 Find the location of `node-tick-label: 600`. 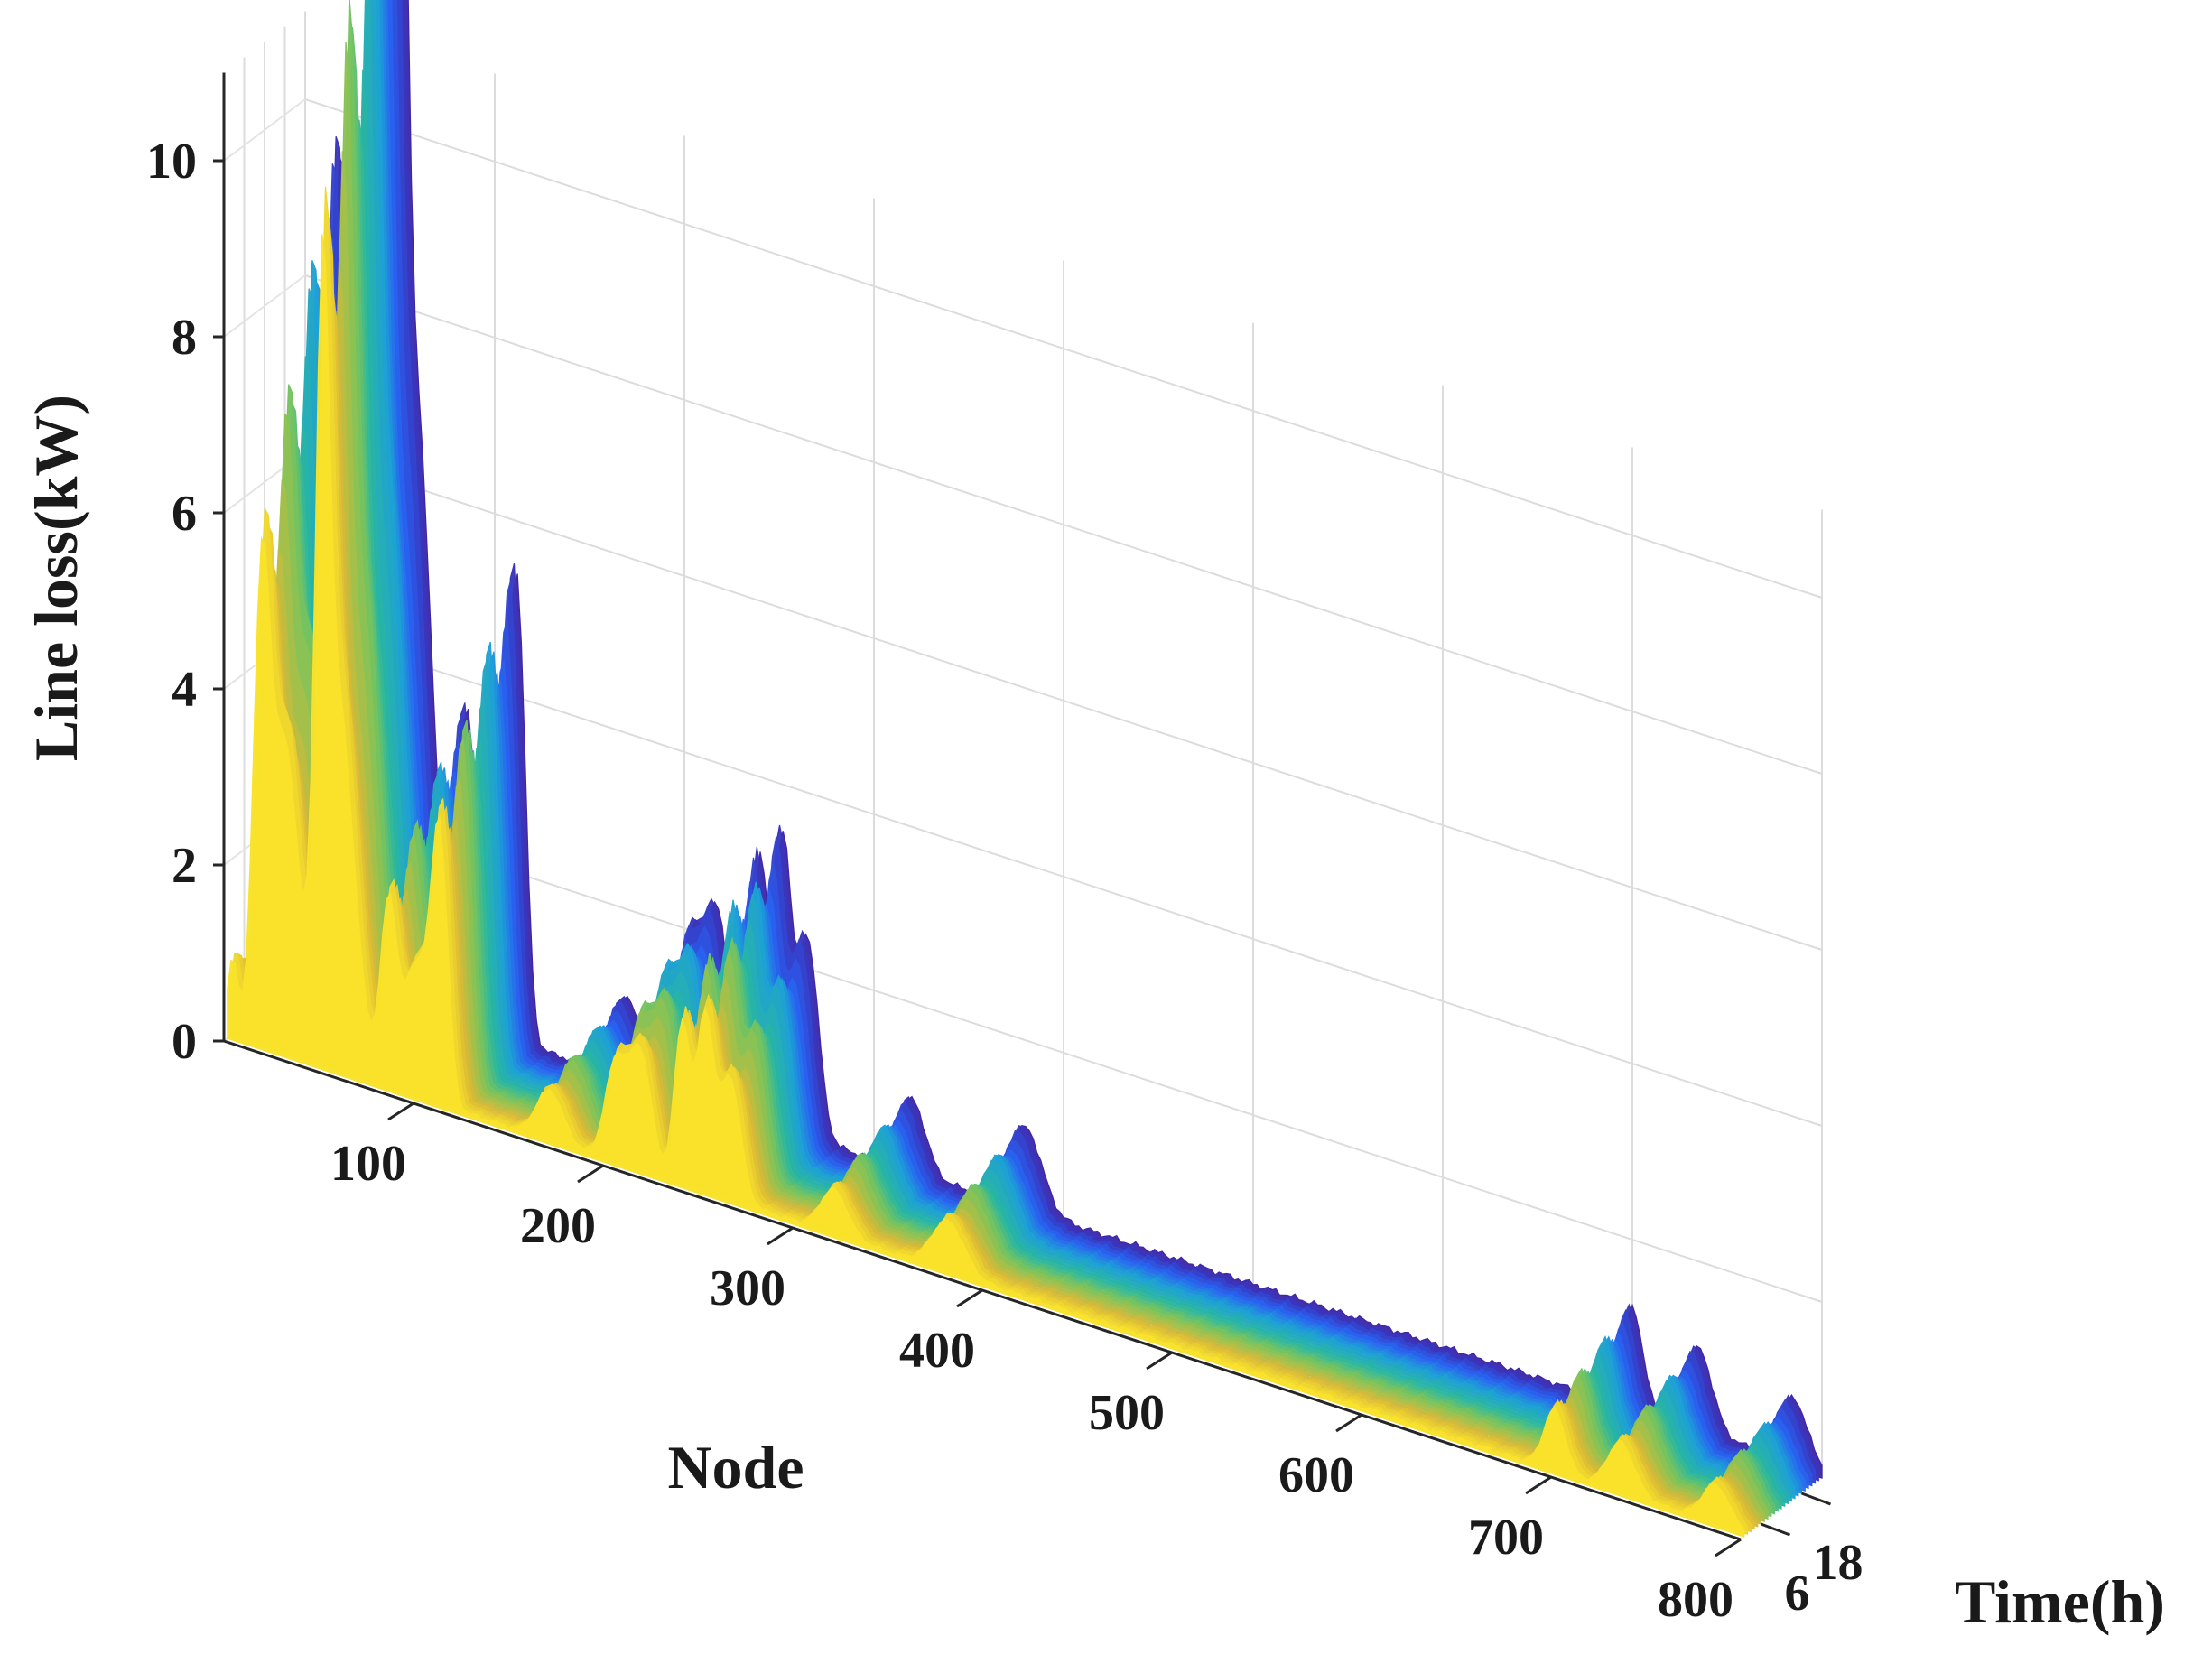

node-tick-label: 600 is located at coordinates (1316, 1475).